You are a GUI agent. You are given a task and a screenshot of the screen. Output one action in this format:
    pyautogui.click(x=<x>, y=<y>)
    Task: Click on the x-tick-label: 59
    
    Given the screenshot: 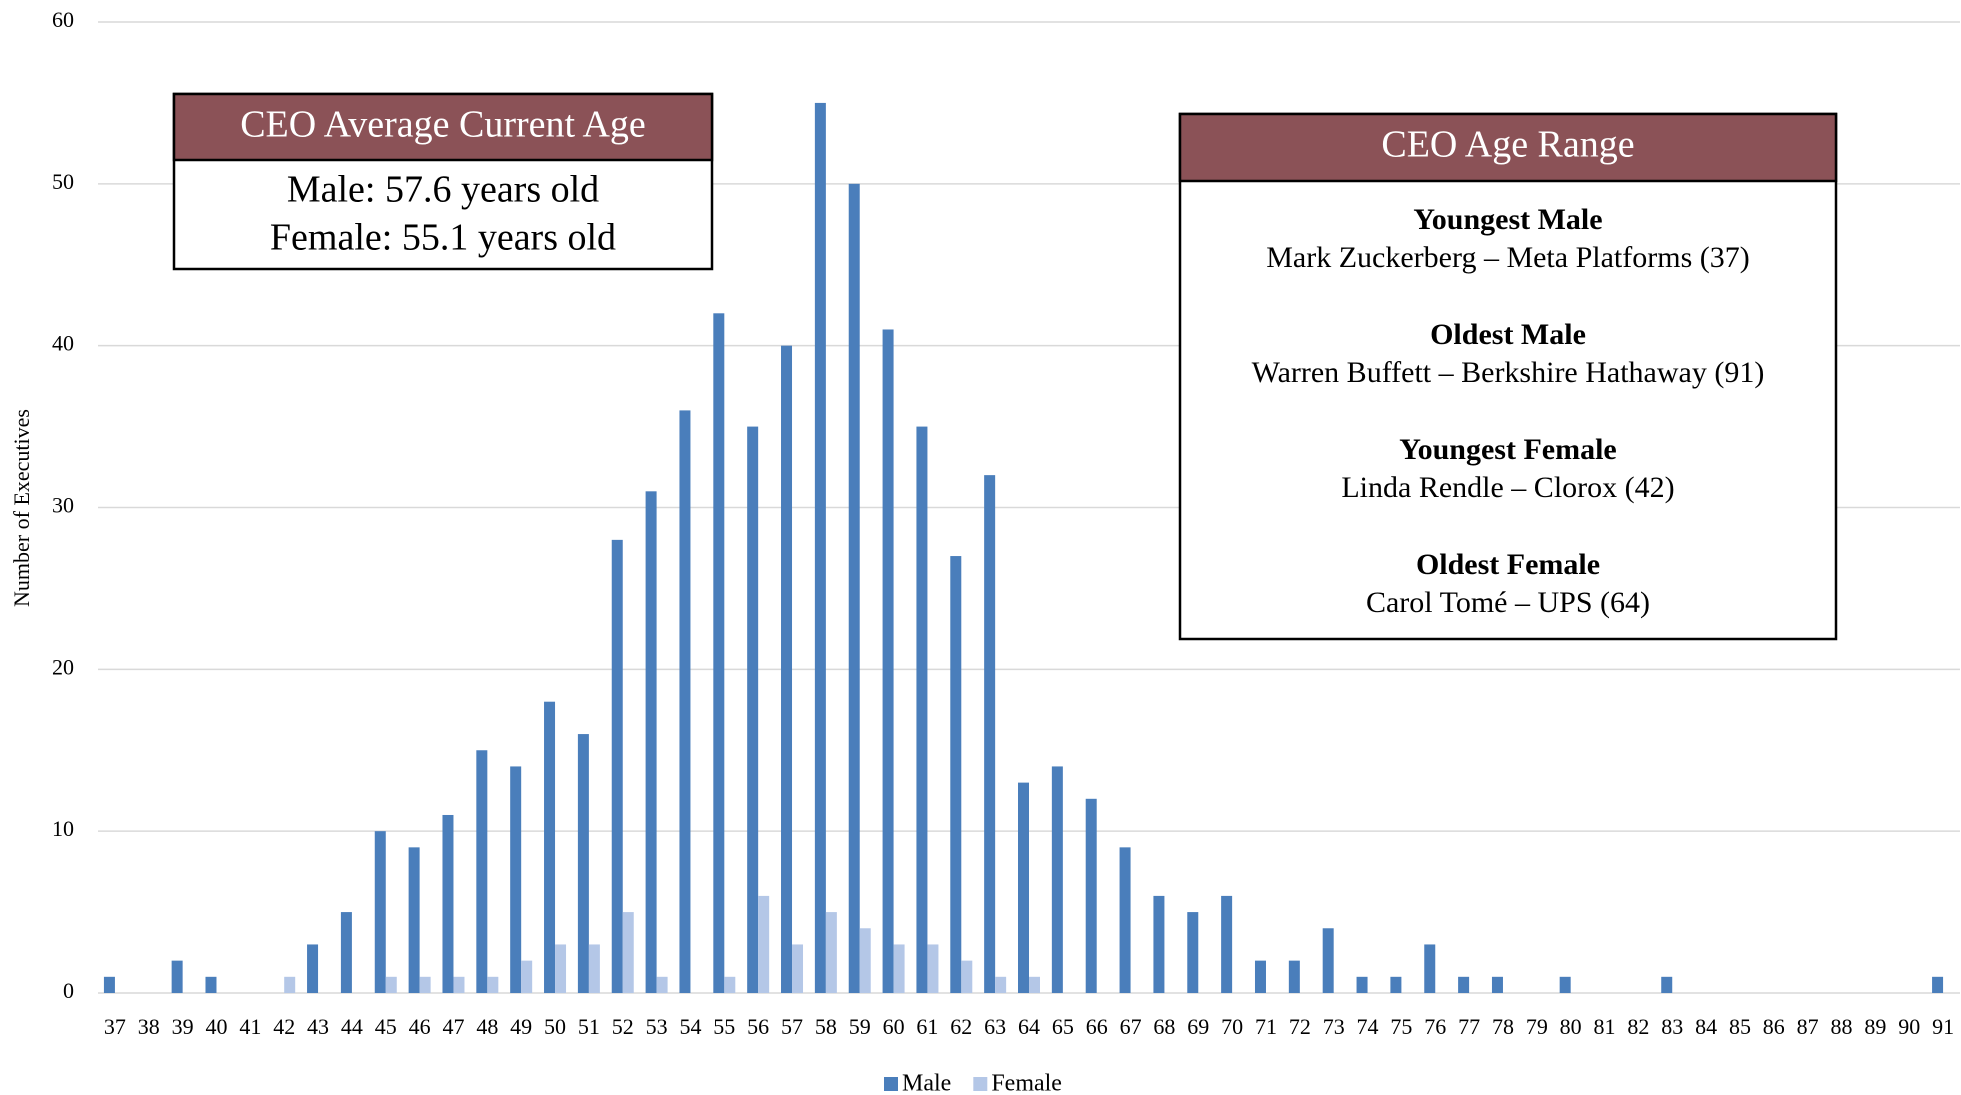 What is the action you would take?
    pyautogui.click(x=860, y=1026)
    